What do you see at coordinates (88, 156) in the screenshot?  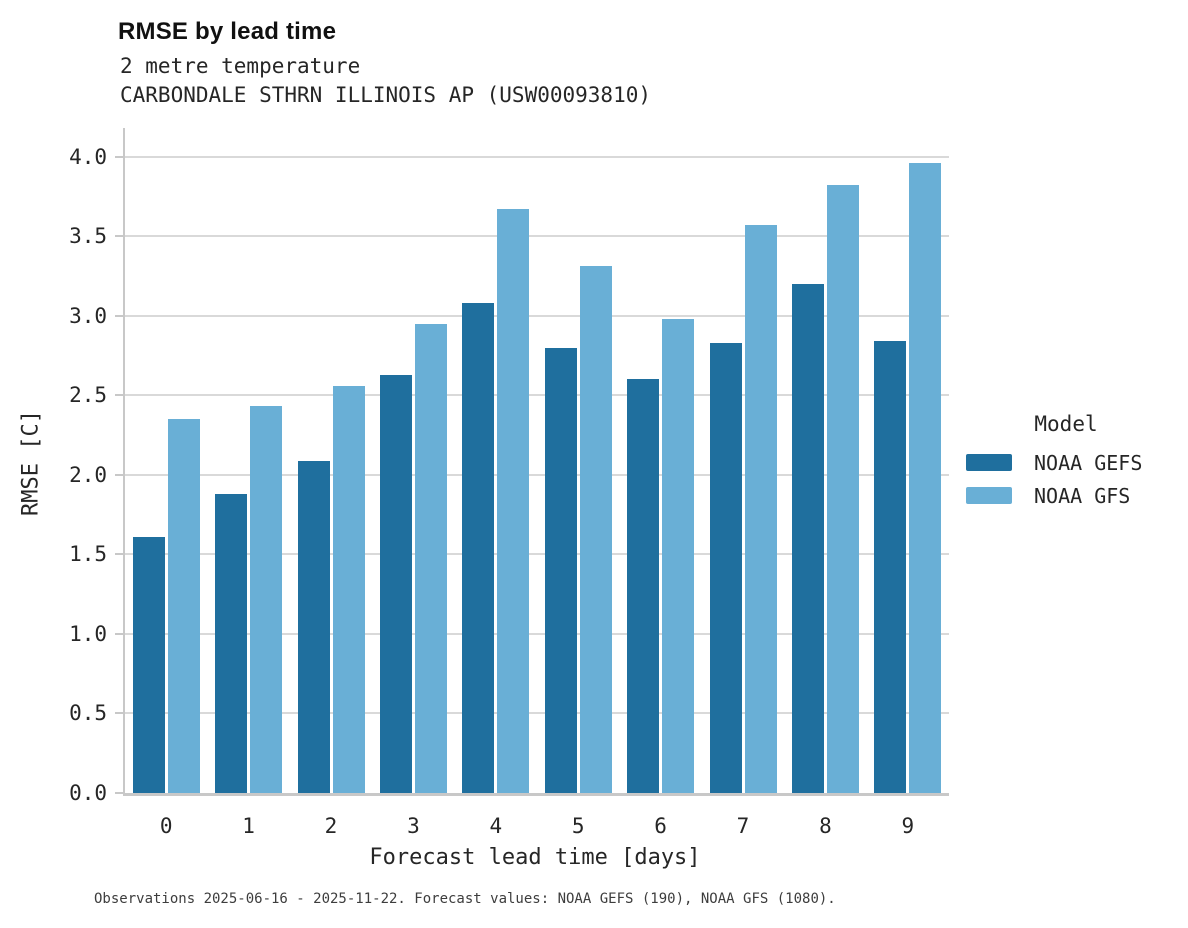 I see `y-tick-label: 4.0` at bounding box center [88, 156].